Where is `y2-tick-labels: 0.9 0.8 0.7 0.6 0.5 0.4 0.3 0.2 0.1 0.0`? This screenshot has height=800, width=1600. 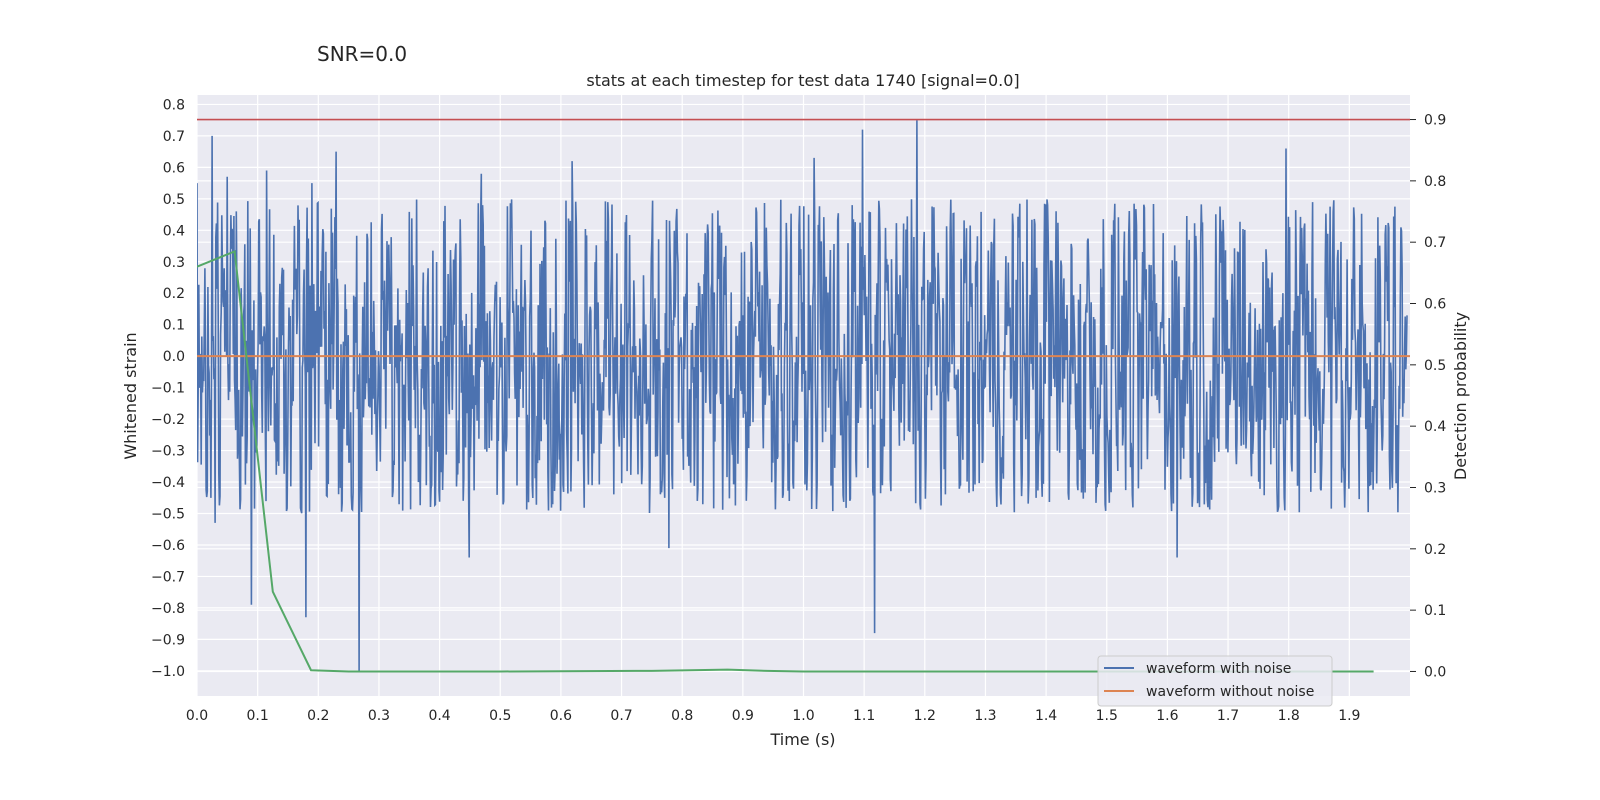
y2-tick-labels: 0.9 0.8 0.7 0.6 0.5 0.4 0.3 0.2 0.1 0.0 is located at coordinates (1428, 396).